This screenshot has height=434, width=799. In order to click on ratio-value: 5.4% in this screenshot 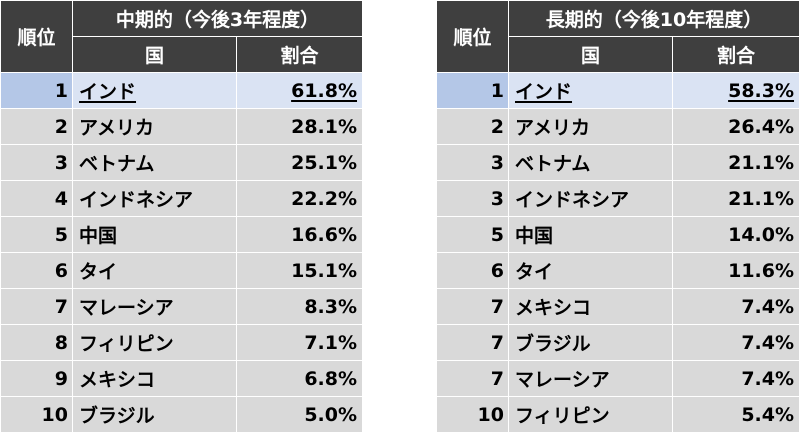, I will do `click(768, 414)`.